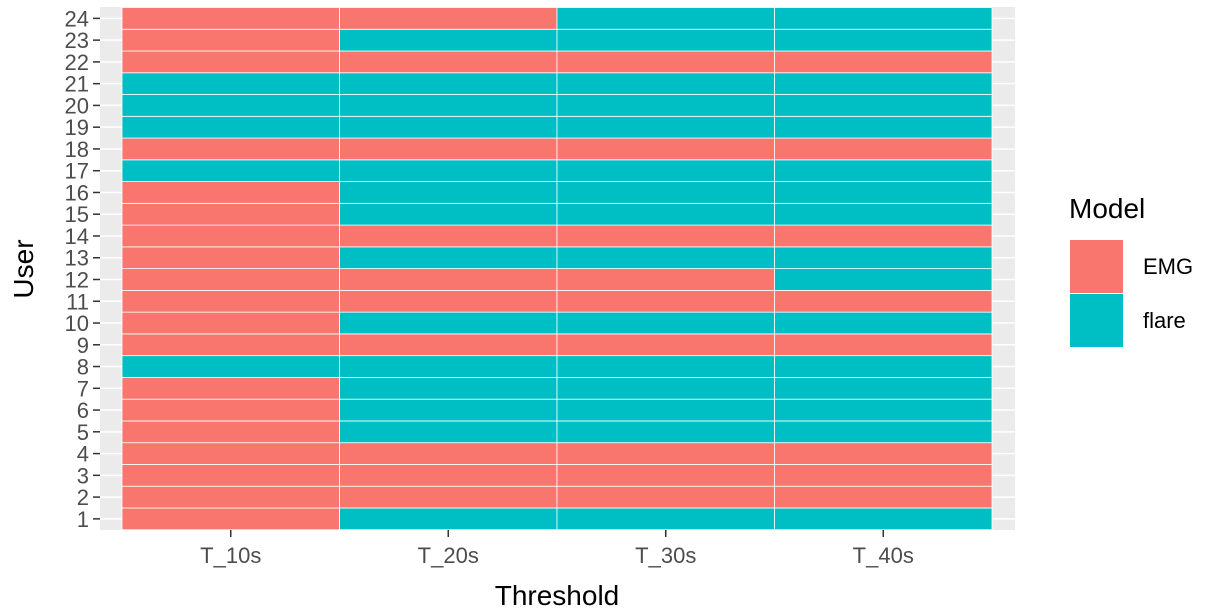 This screenshot has height=615, width=1217. What do you see at coordinates (230, 192) in the screenshot?
I see `heatmap-cell: 16 / T_10s: EMG` at bounding box center [230, 192].